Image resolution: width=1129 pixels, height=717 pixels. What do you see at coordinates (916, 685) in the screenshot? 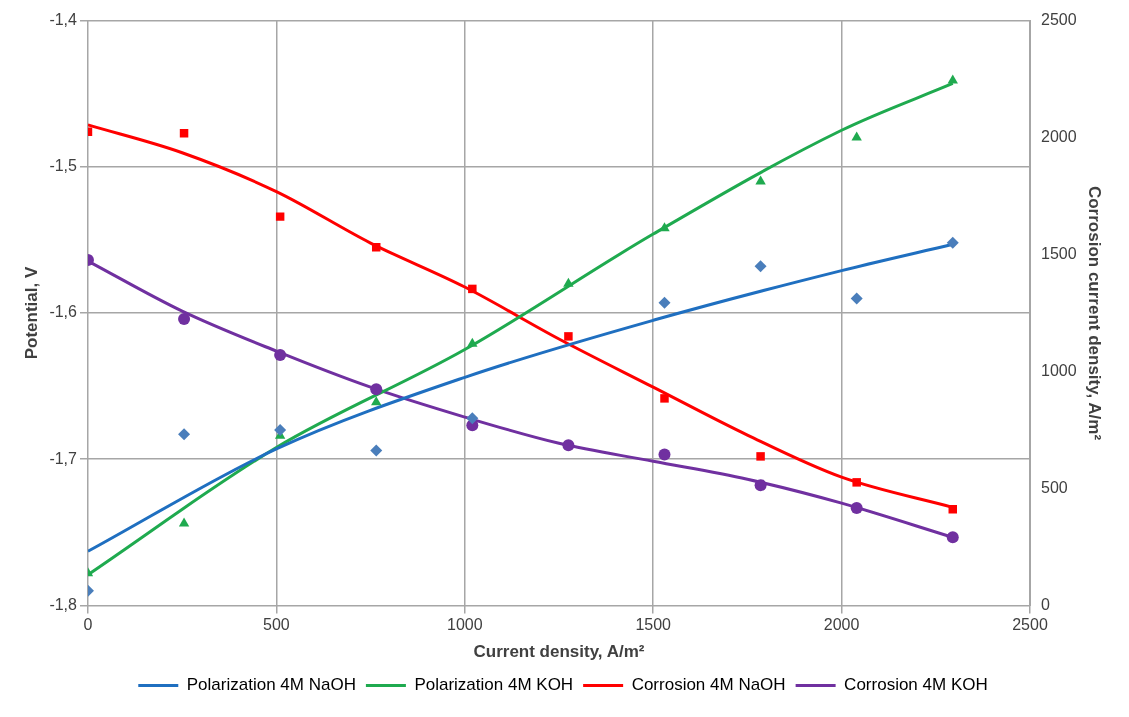
I see `legend-label: Corrosion 4M KOH` at bounding box center [916, 685].